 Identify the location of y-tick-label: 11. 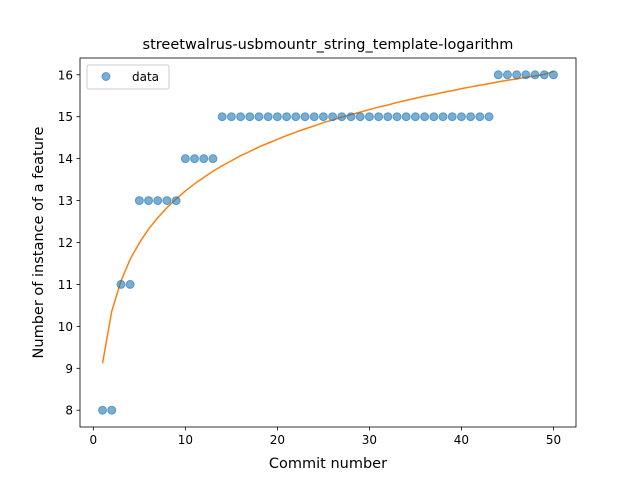
(65, 285).